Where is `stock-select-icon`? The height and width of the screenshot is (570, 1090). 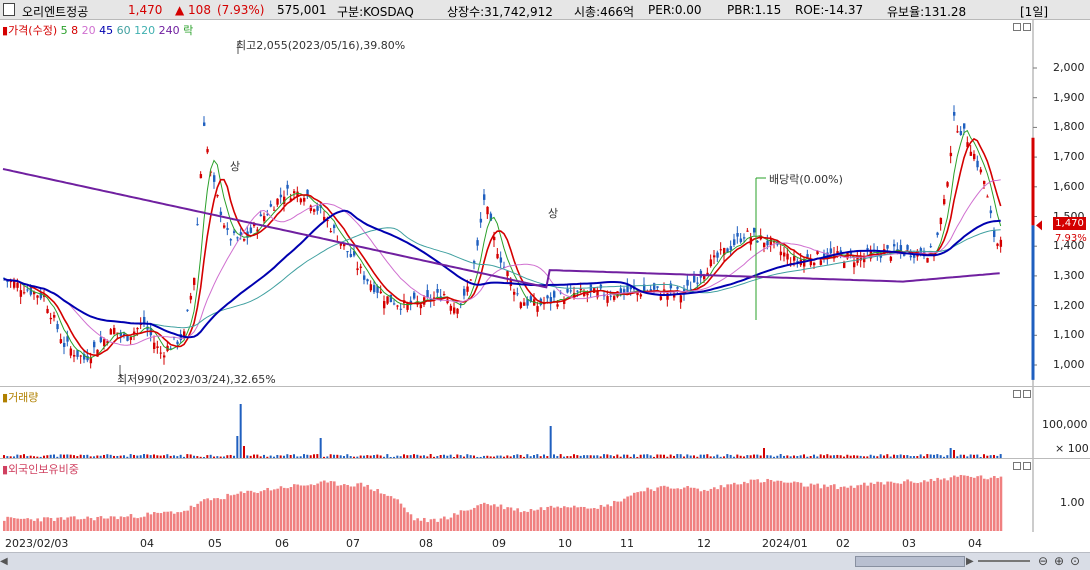
stock-select-icon is located at coordinates (9, 9).